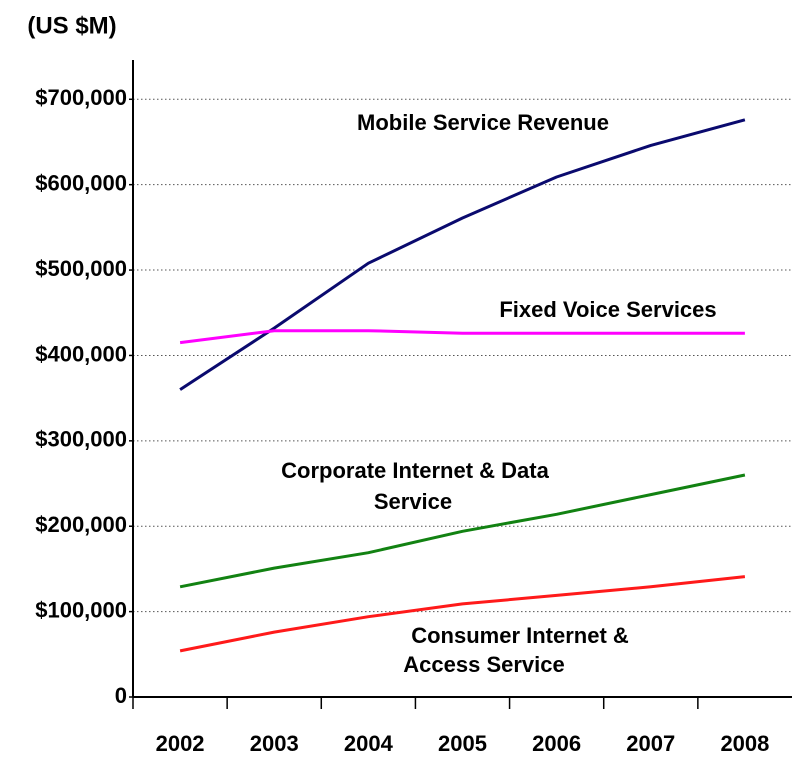 Image resolution: width=794 pixels, height=757 pixels. Describe the element at coordinates (650, 743) in the screenshot. I see `x-tick-label: 2007` at that location.